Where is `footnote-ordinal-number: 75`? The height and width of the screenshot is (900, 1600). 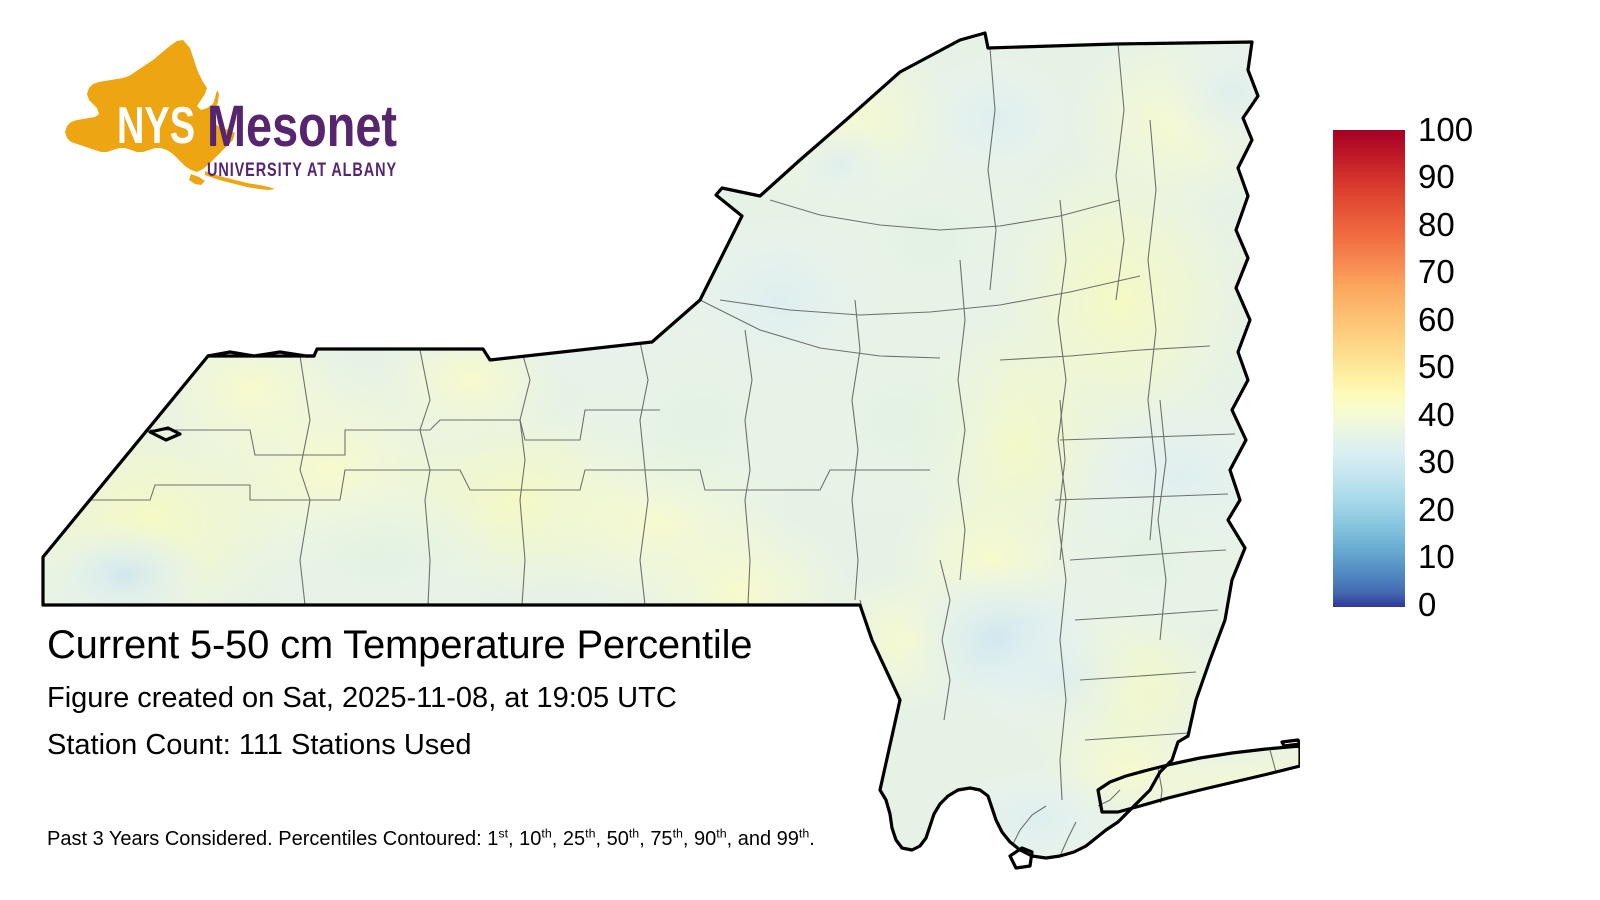
footnote-ordinal-number: 75 is located at coordinates (661, 839).